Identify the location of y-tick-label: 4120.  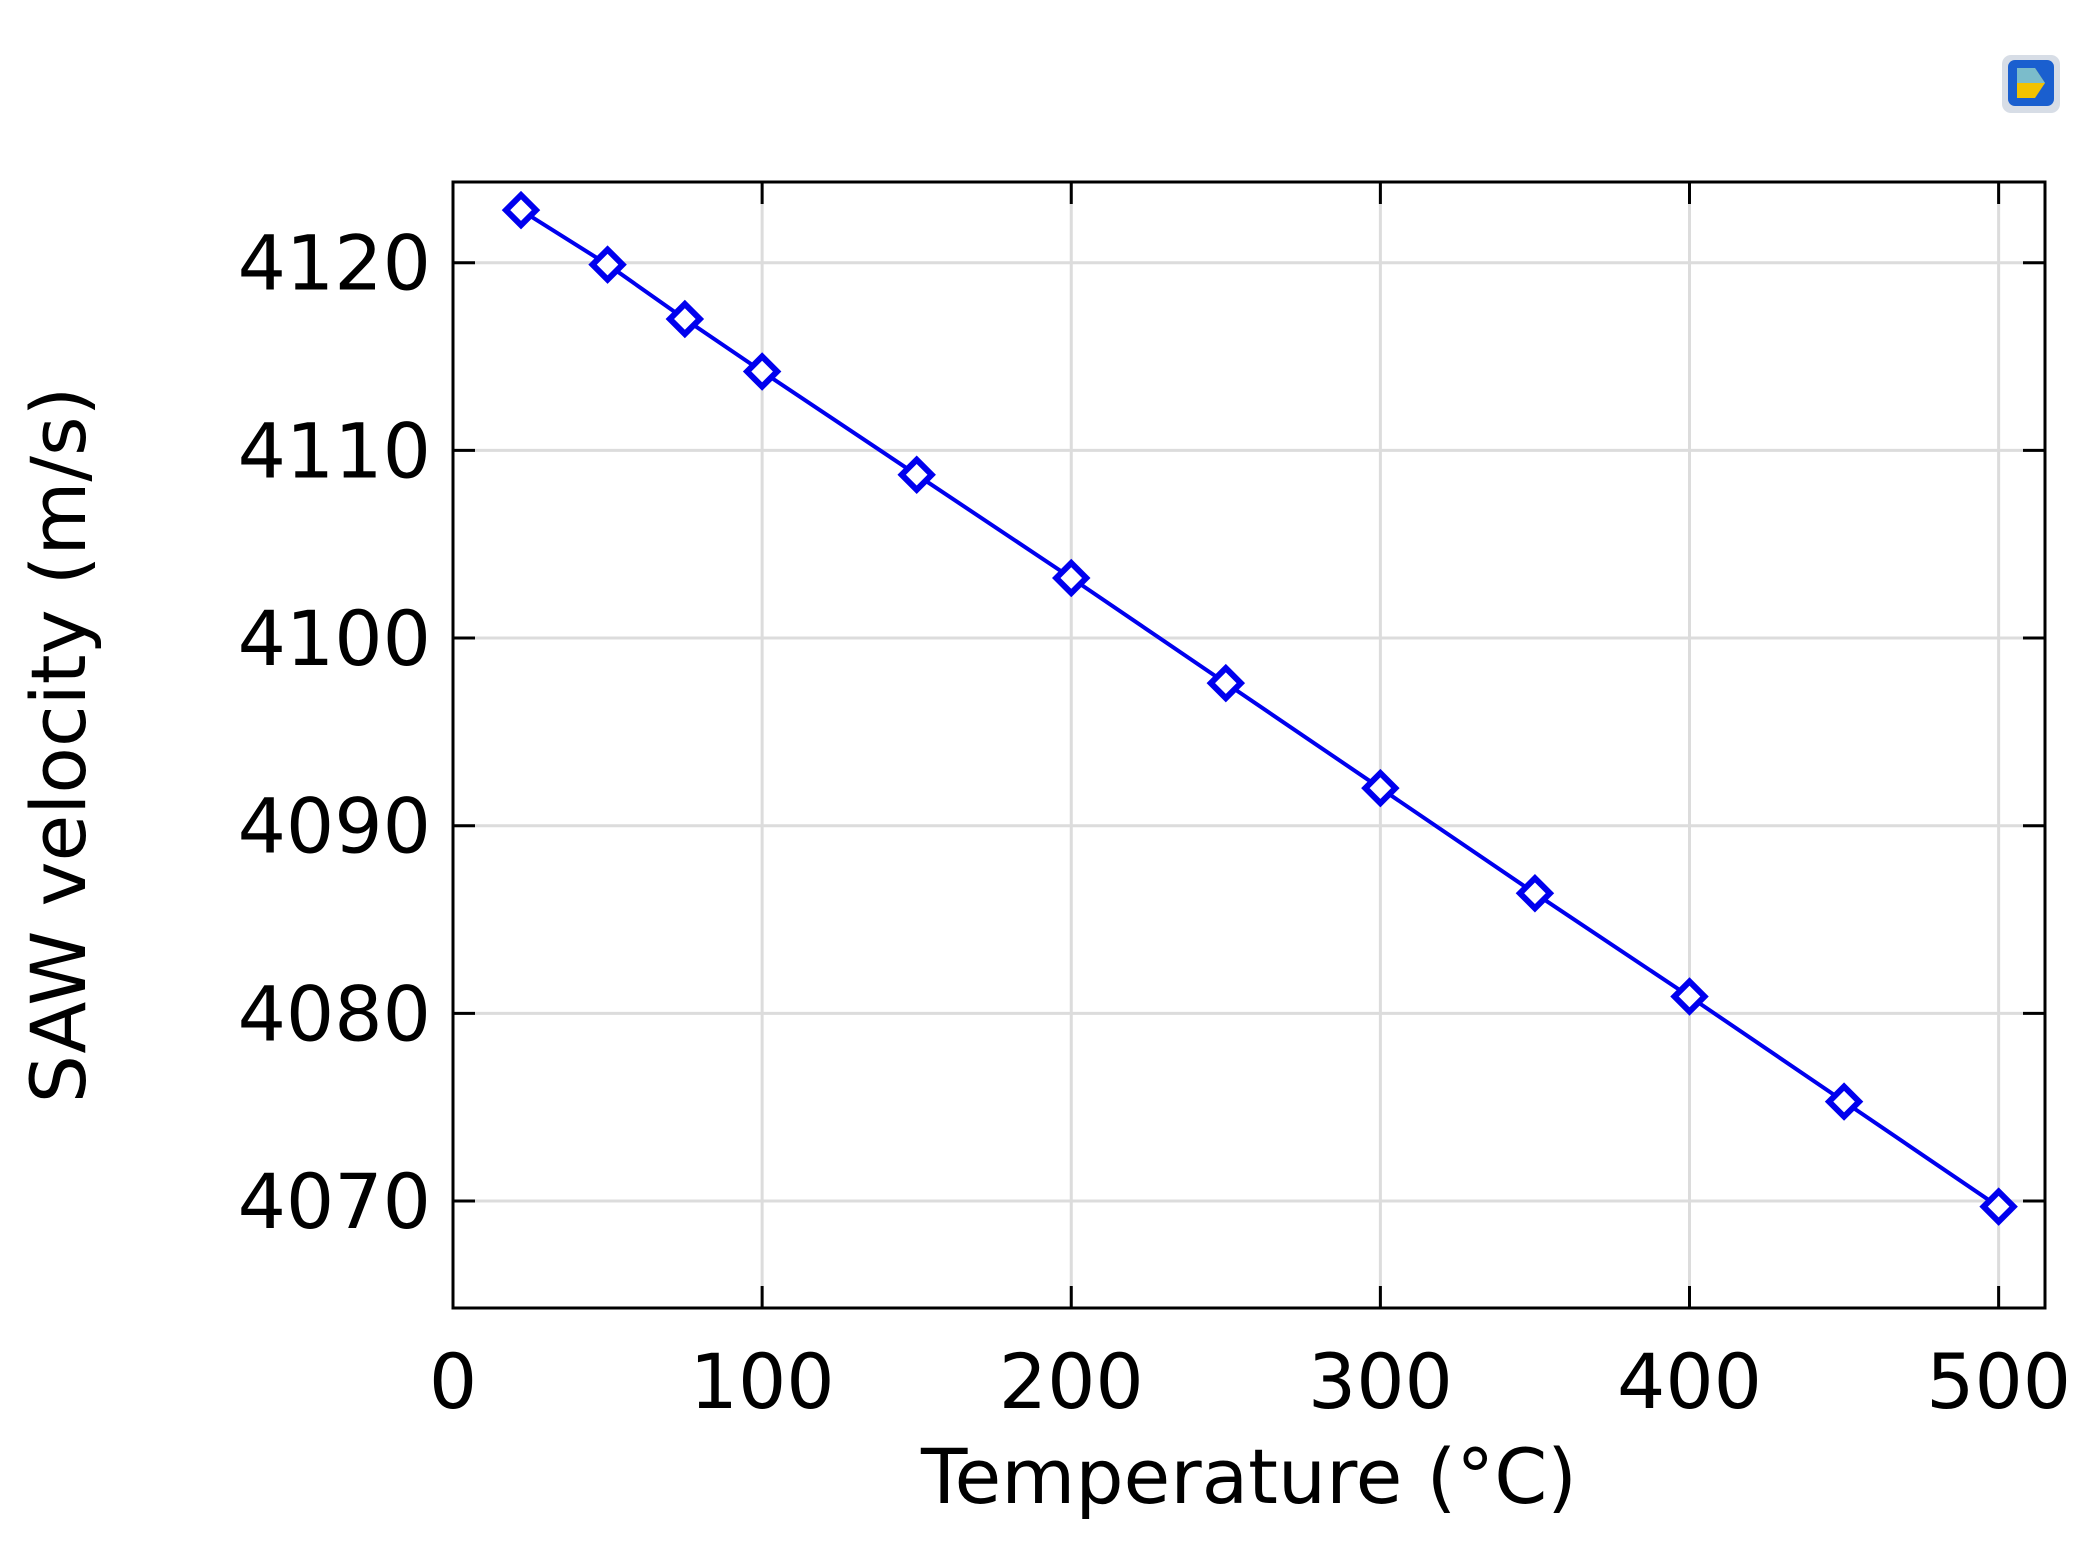
(334, 263).